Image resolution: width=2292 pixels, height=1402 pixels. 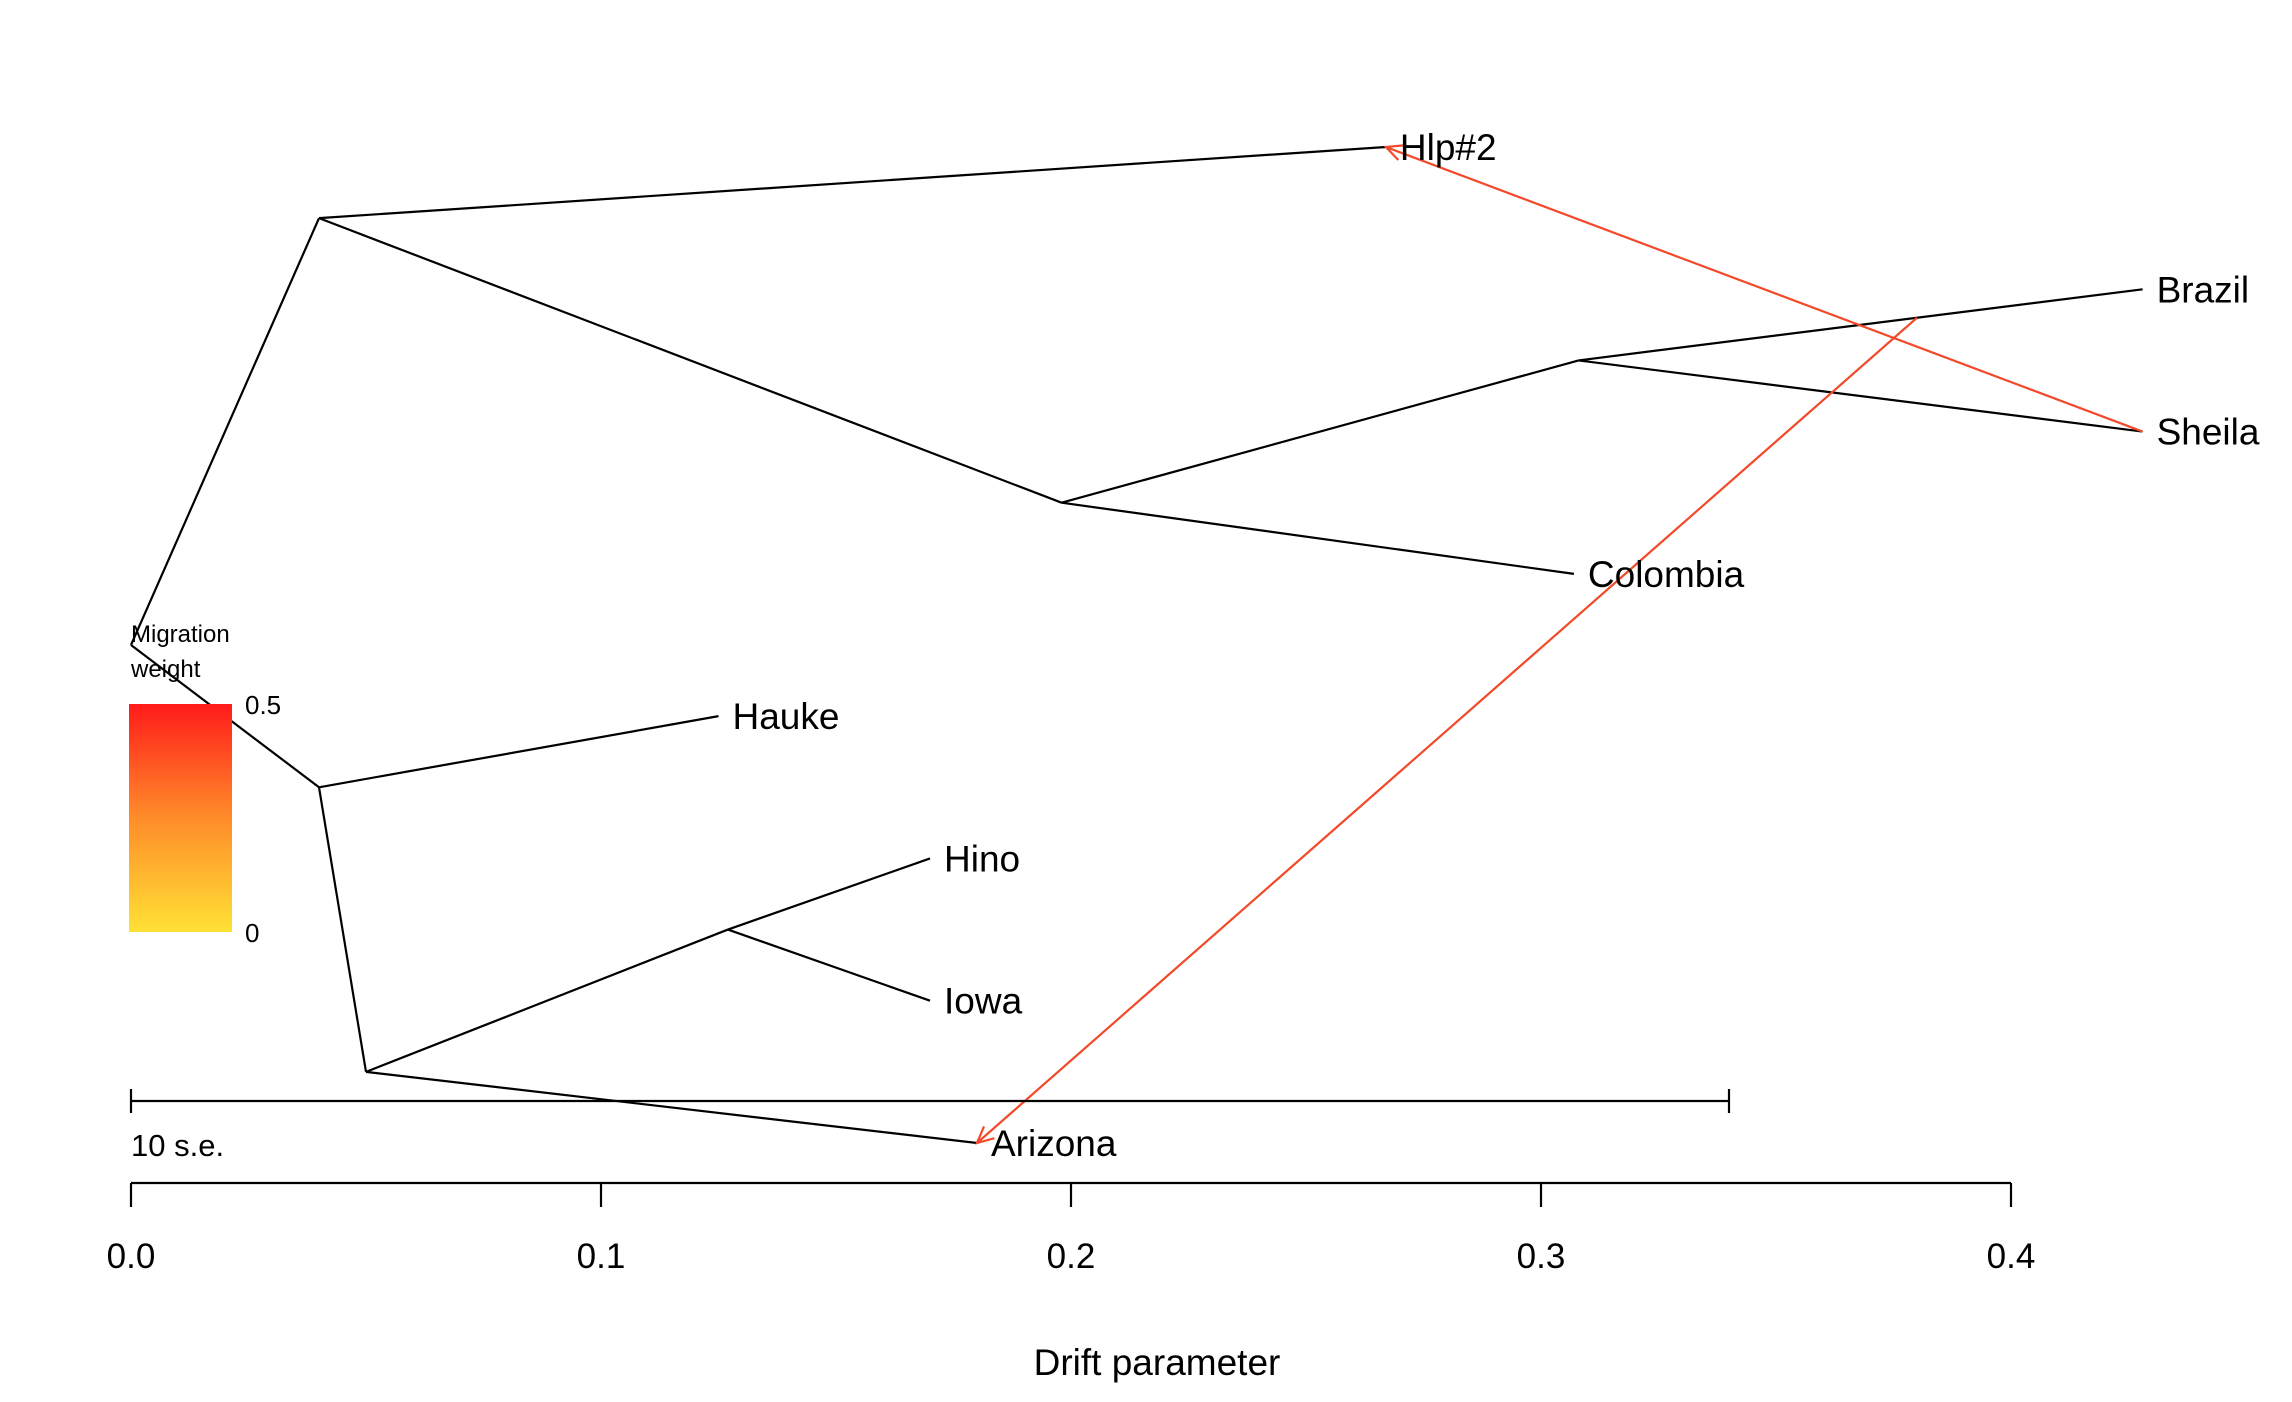 What do you see at coordinates (131, 1256) in the screenshot?
I see `x-tick-label-0: 0.0` at bounding box center [131, 1256].